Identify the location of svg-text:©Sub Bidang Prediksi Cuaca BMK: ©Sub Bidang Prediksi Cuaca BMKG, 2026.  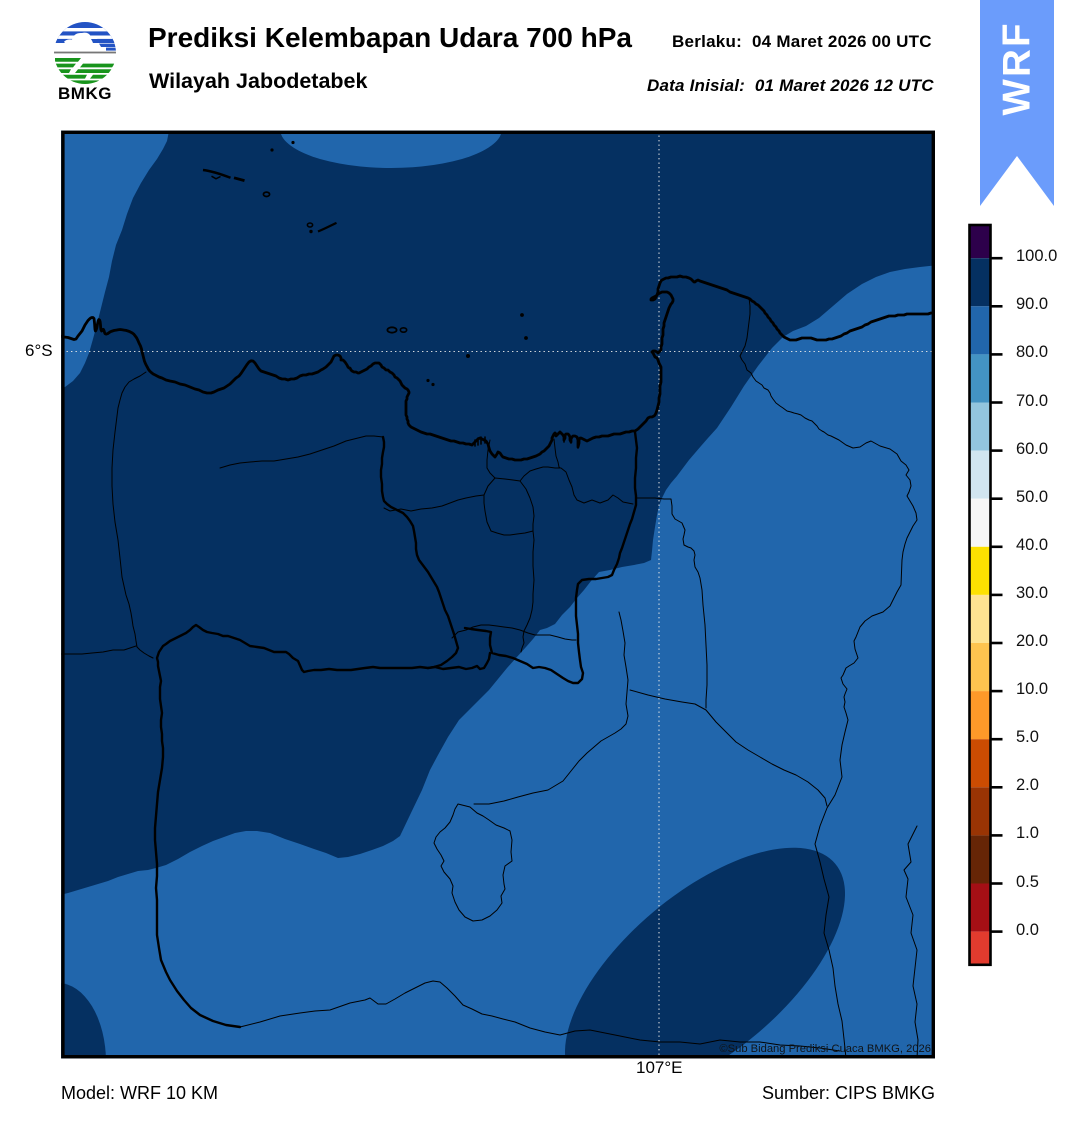
(825, 1049).